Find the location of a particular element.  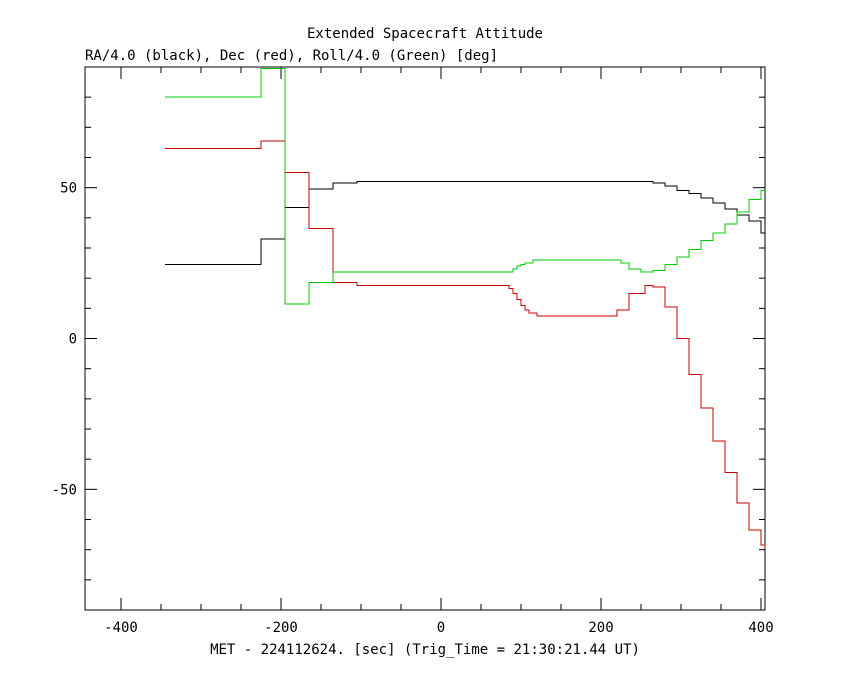

y-tick-label: 0 is located at coordinates (73, 340).